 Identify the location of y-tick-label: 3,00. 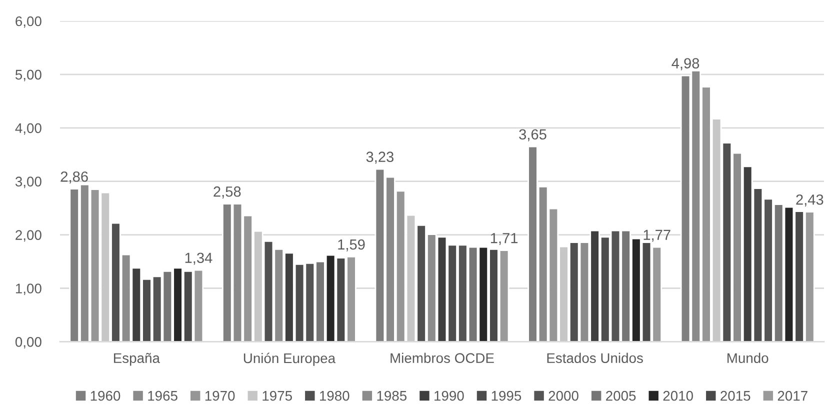
(28, 182).